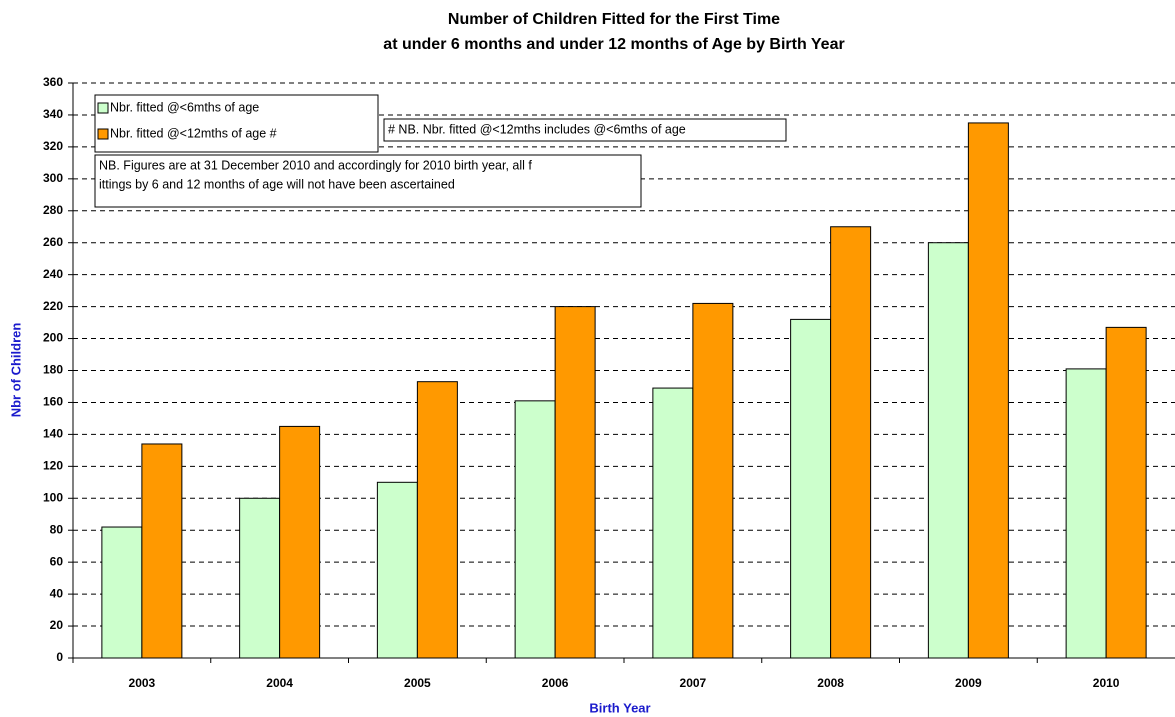  Describe the element at coordinates (279, 683) in the screenshot. I see `x-tick-label: 2004` at that location.